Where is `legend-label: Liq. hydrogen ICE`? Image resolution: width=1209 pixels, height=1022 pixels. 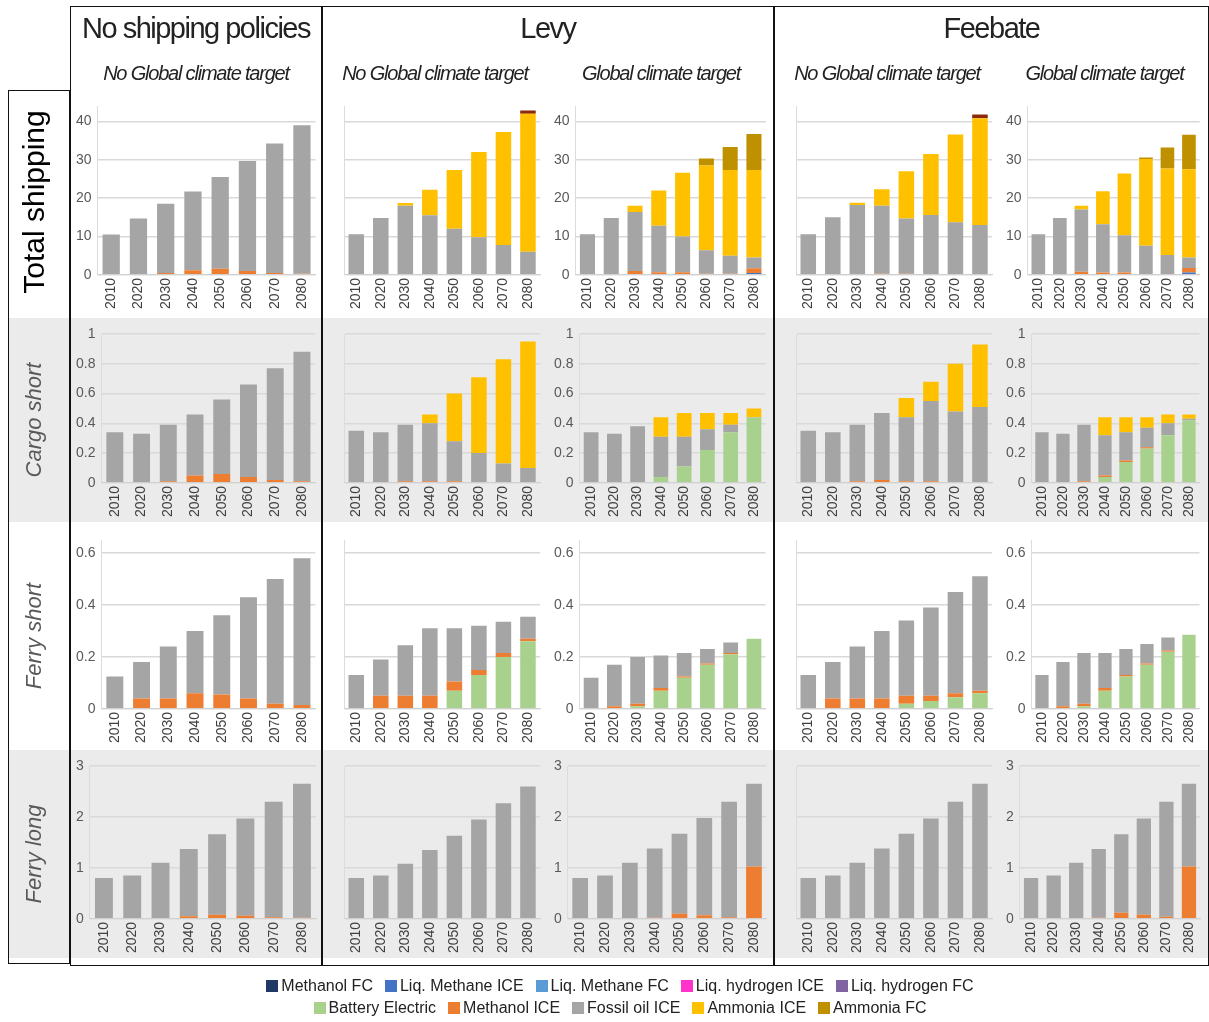 legend-label: Liq. hydrogen ICE is located at coordinates (759, 985).